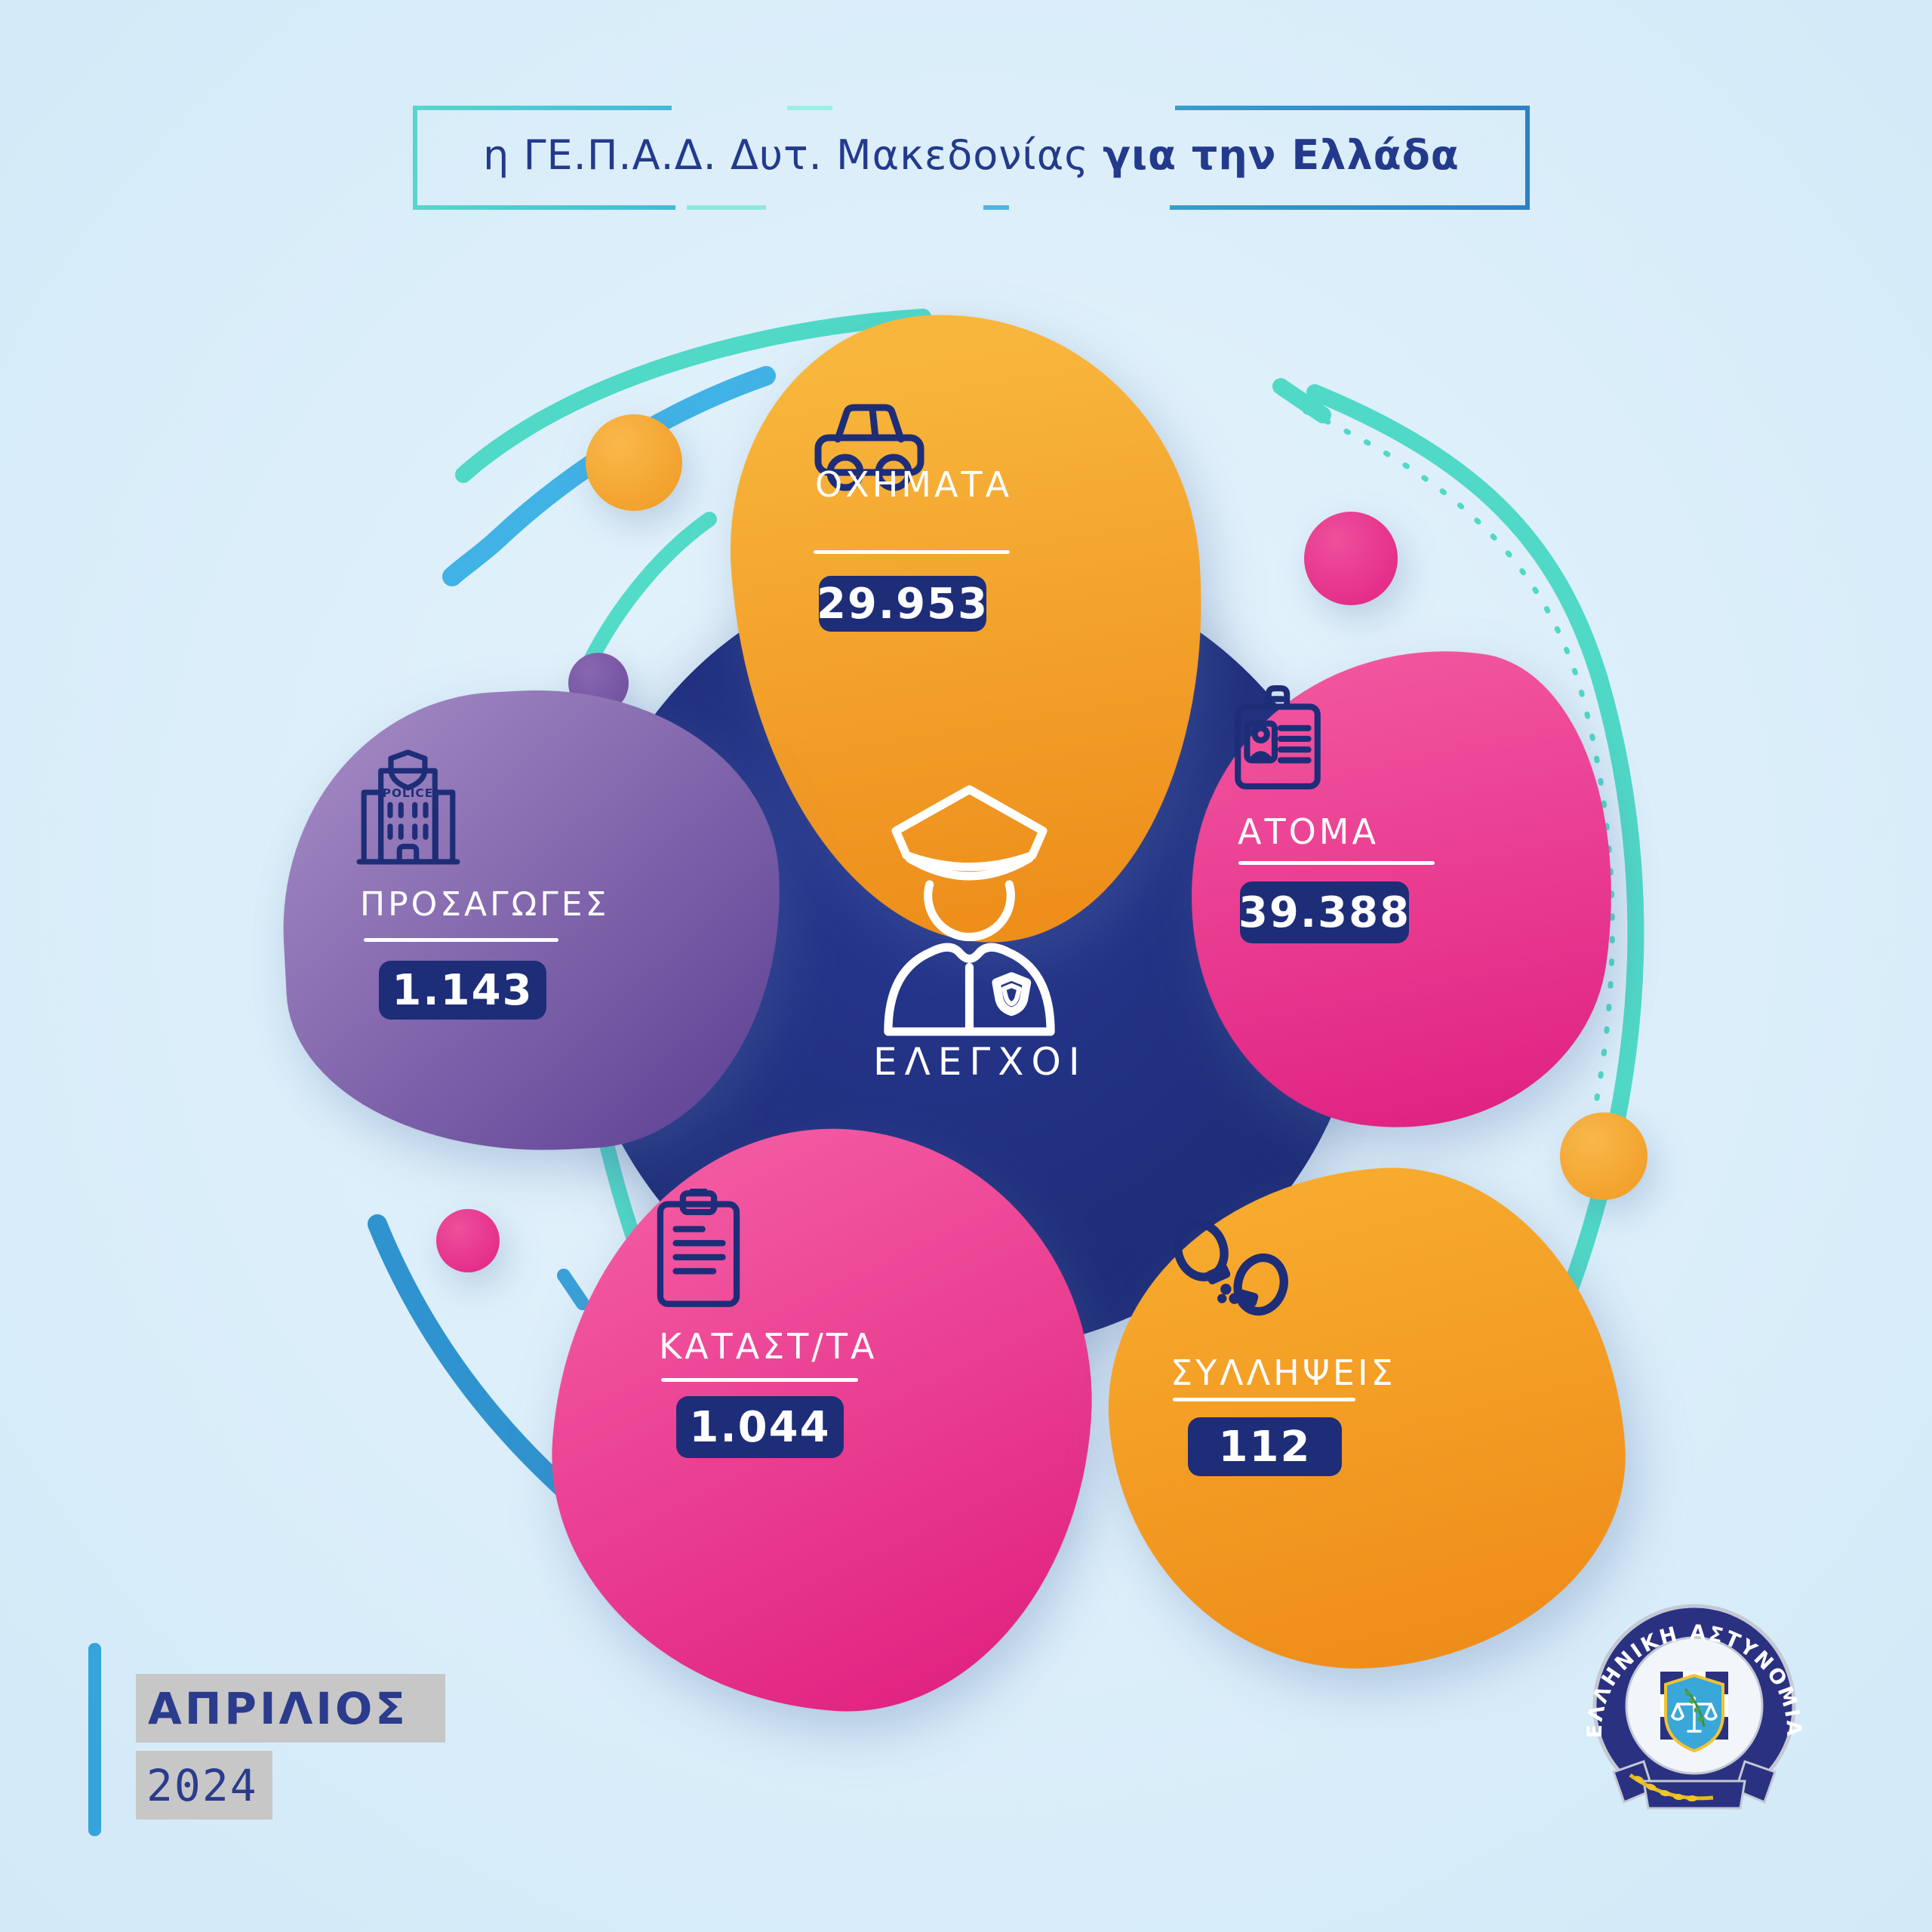 This screenshot has height=1932, width=1932. What do you see at coordinates (1231, 1267) in the screenshot?
I see `handcuffs-icon` at bounding box center [1231, 1267].